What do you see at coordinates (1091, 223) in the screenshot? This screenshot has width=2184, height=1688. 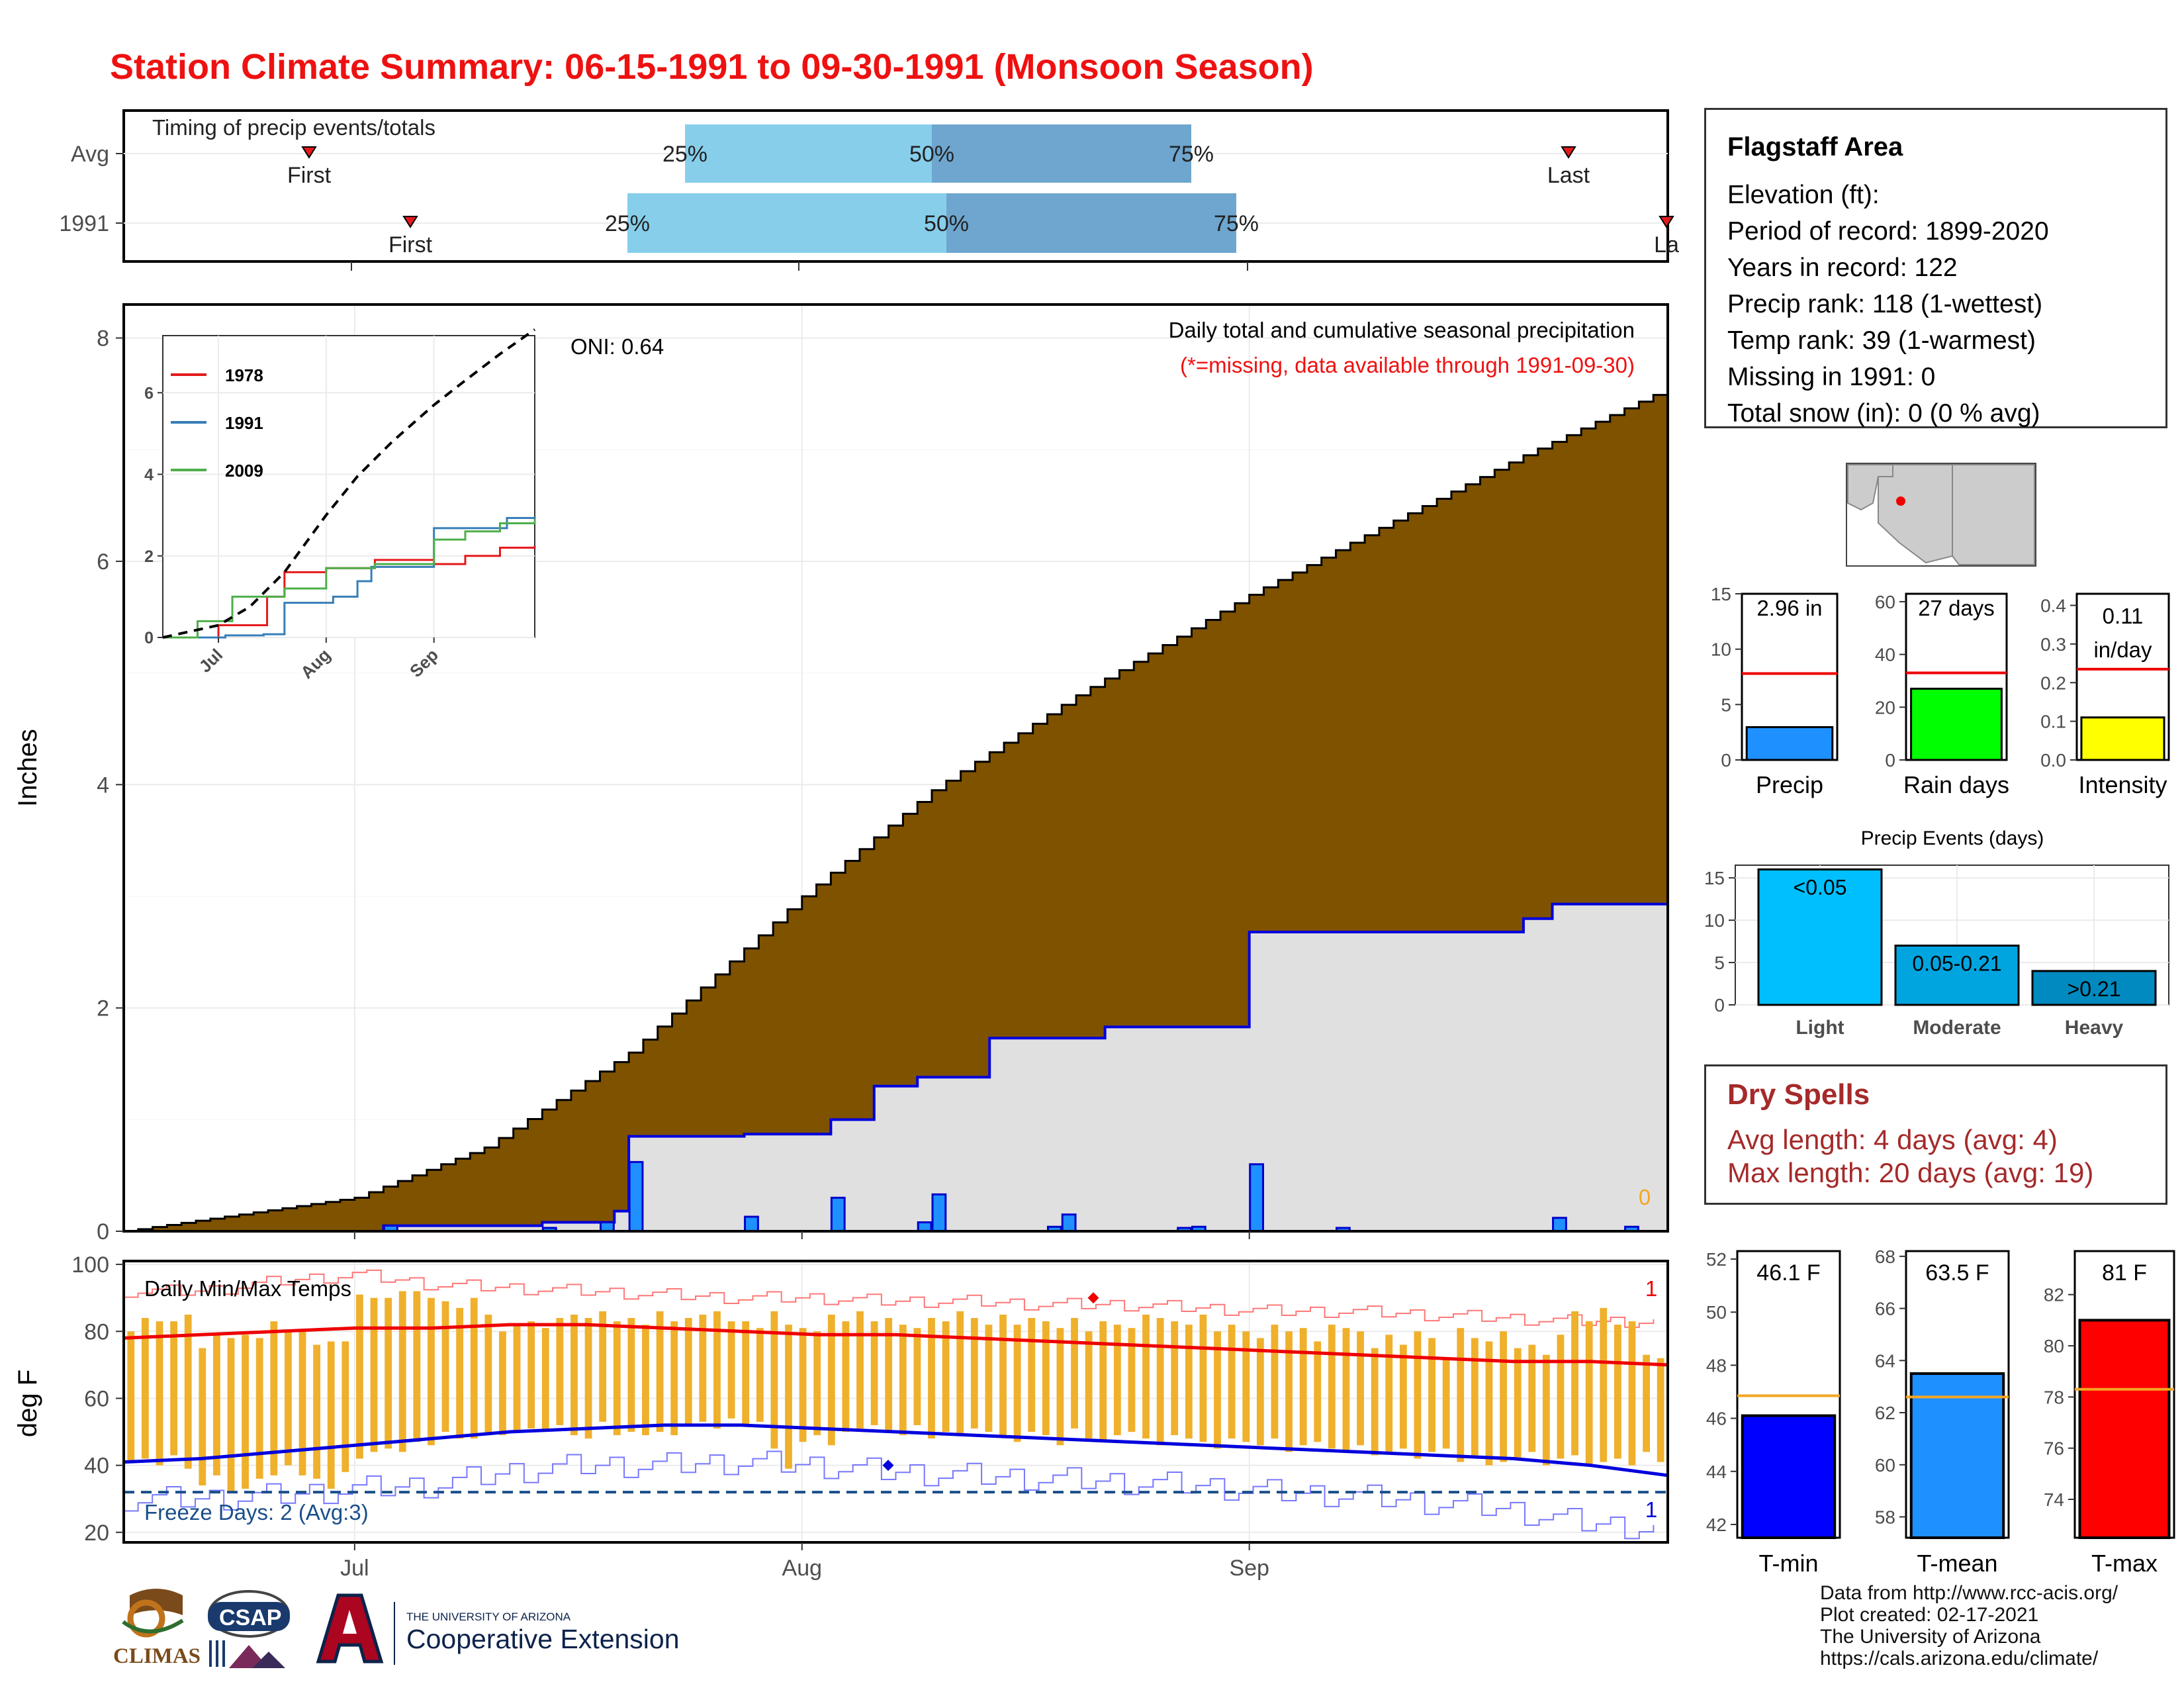 I see `timing-bar-q50-q75` at bounding box center [1091, 223].